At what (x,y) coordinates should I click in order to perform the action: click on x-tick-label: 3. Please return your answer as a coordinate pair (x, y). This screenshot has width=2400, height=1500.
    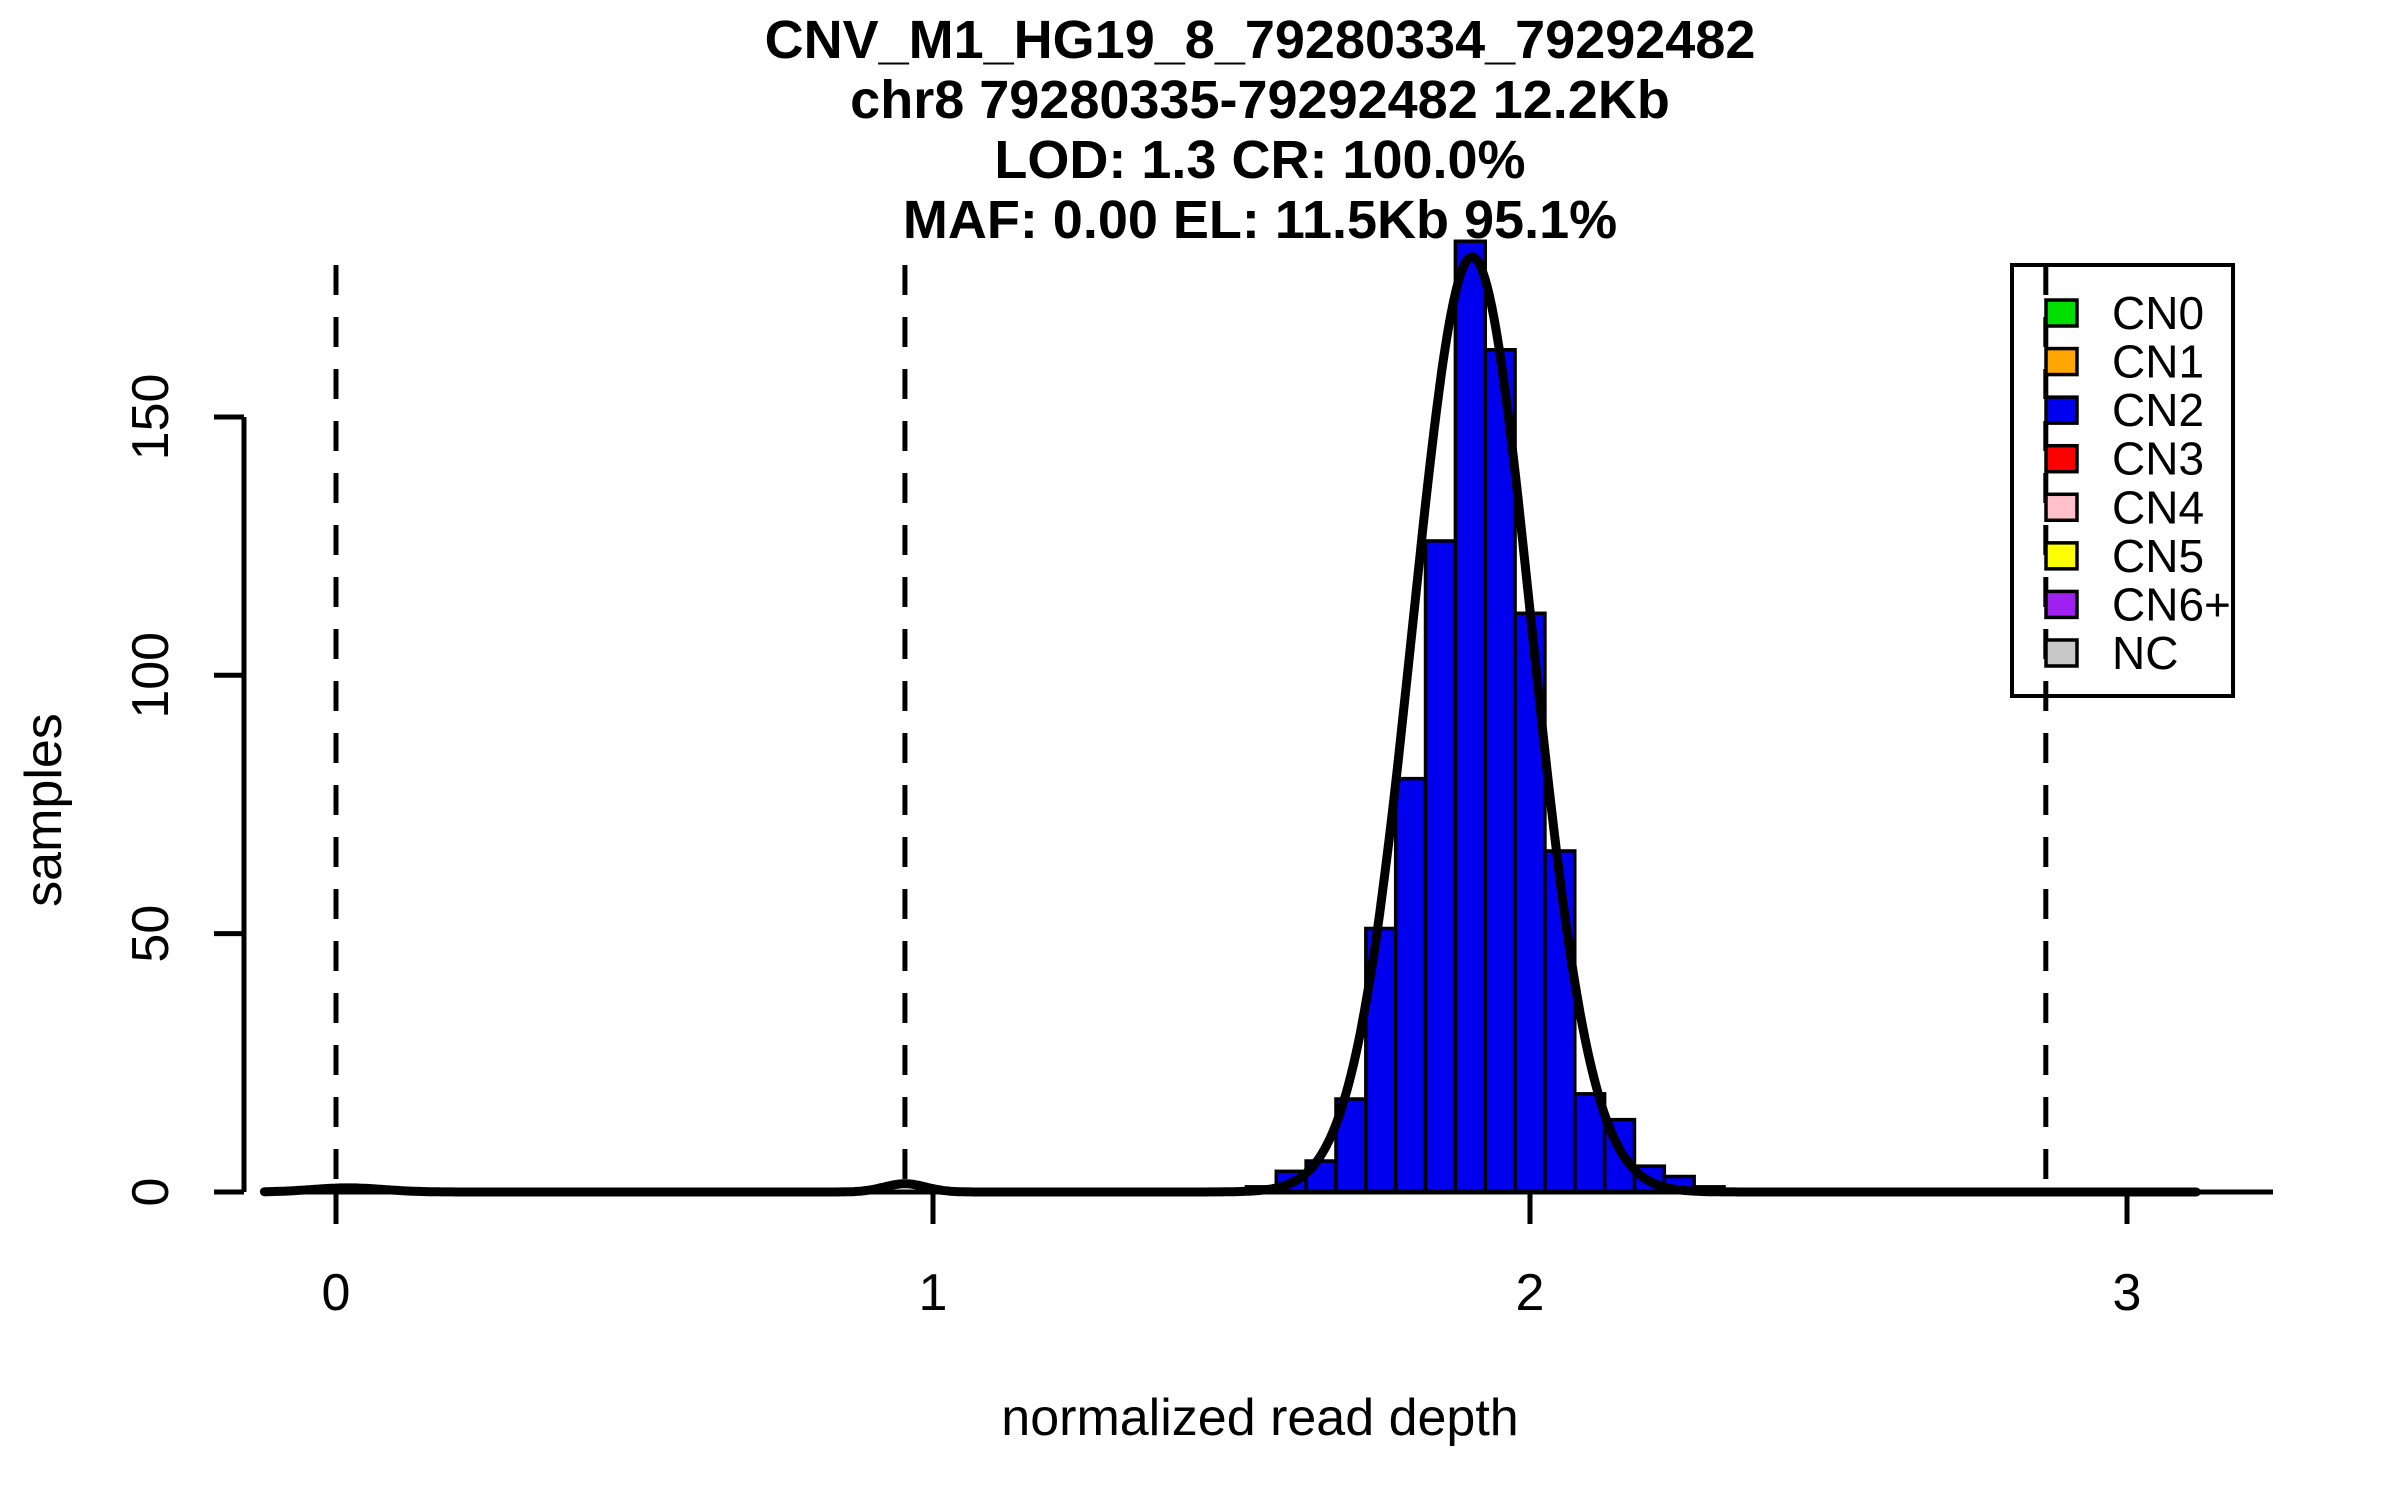
    Looking at the image, I should click on (2127, 1293).